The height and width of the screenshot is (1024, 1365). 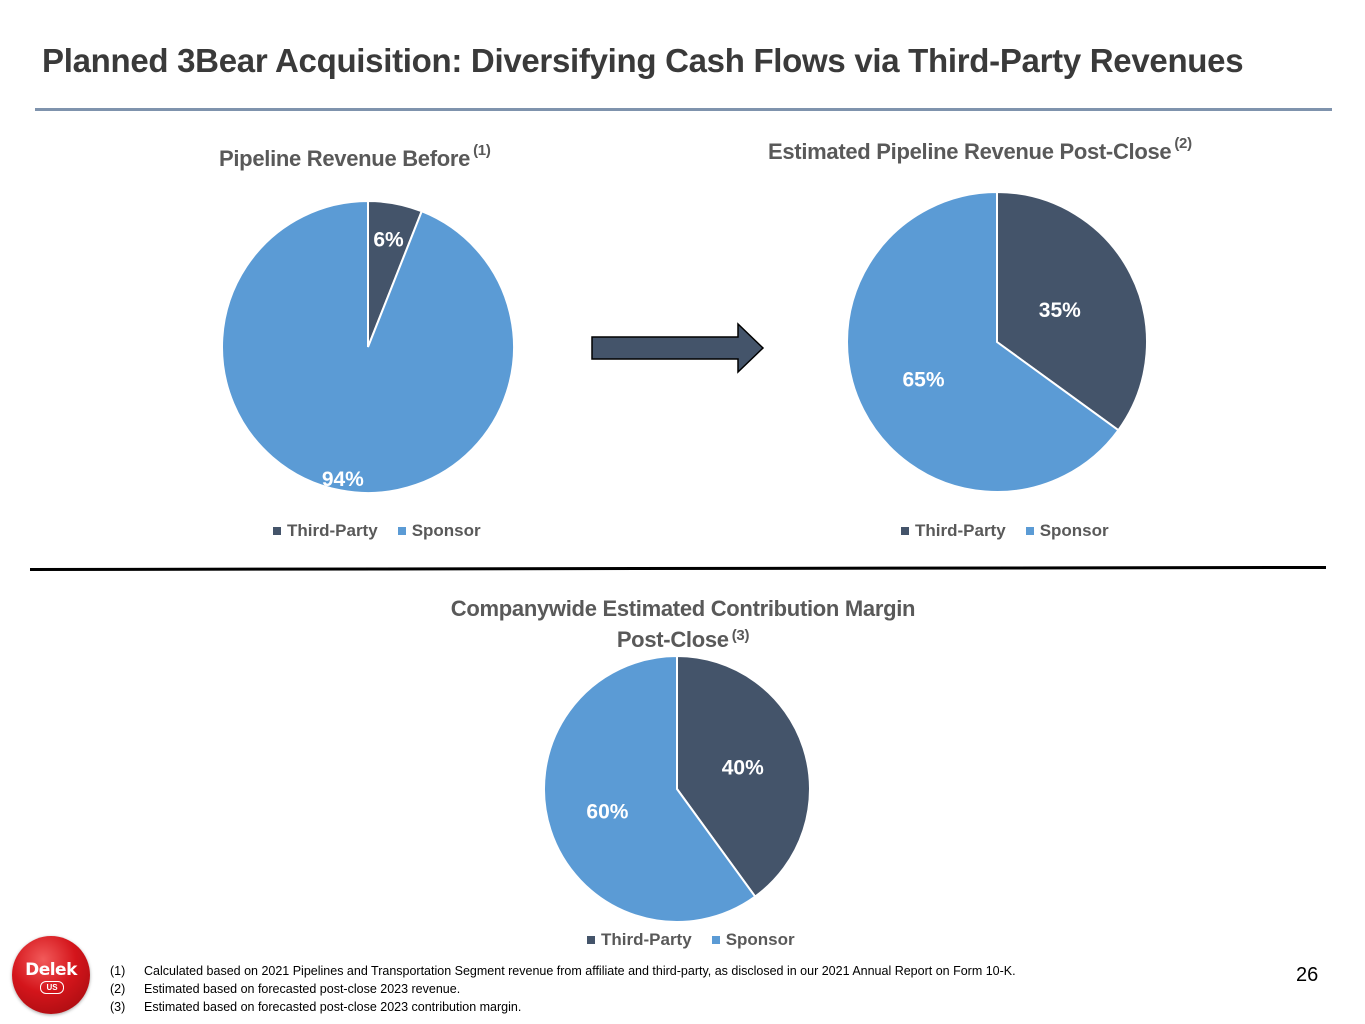 What do you see at coordinates (52, 987) in the screenshot?
I see `logo-sub: US` at bounding box center [52, 987].